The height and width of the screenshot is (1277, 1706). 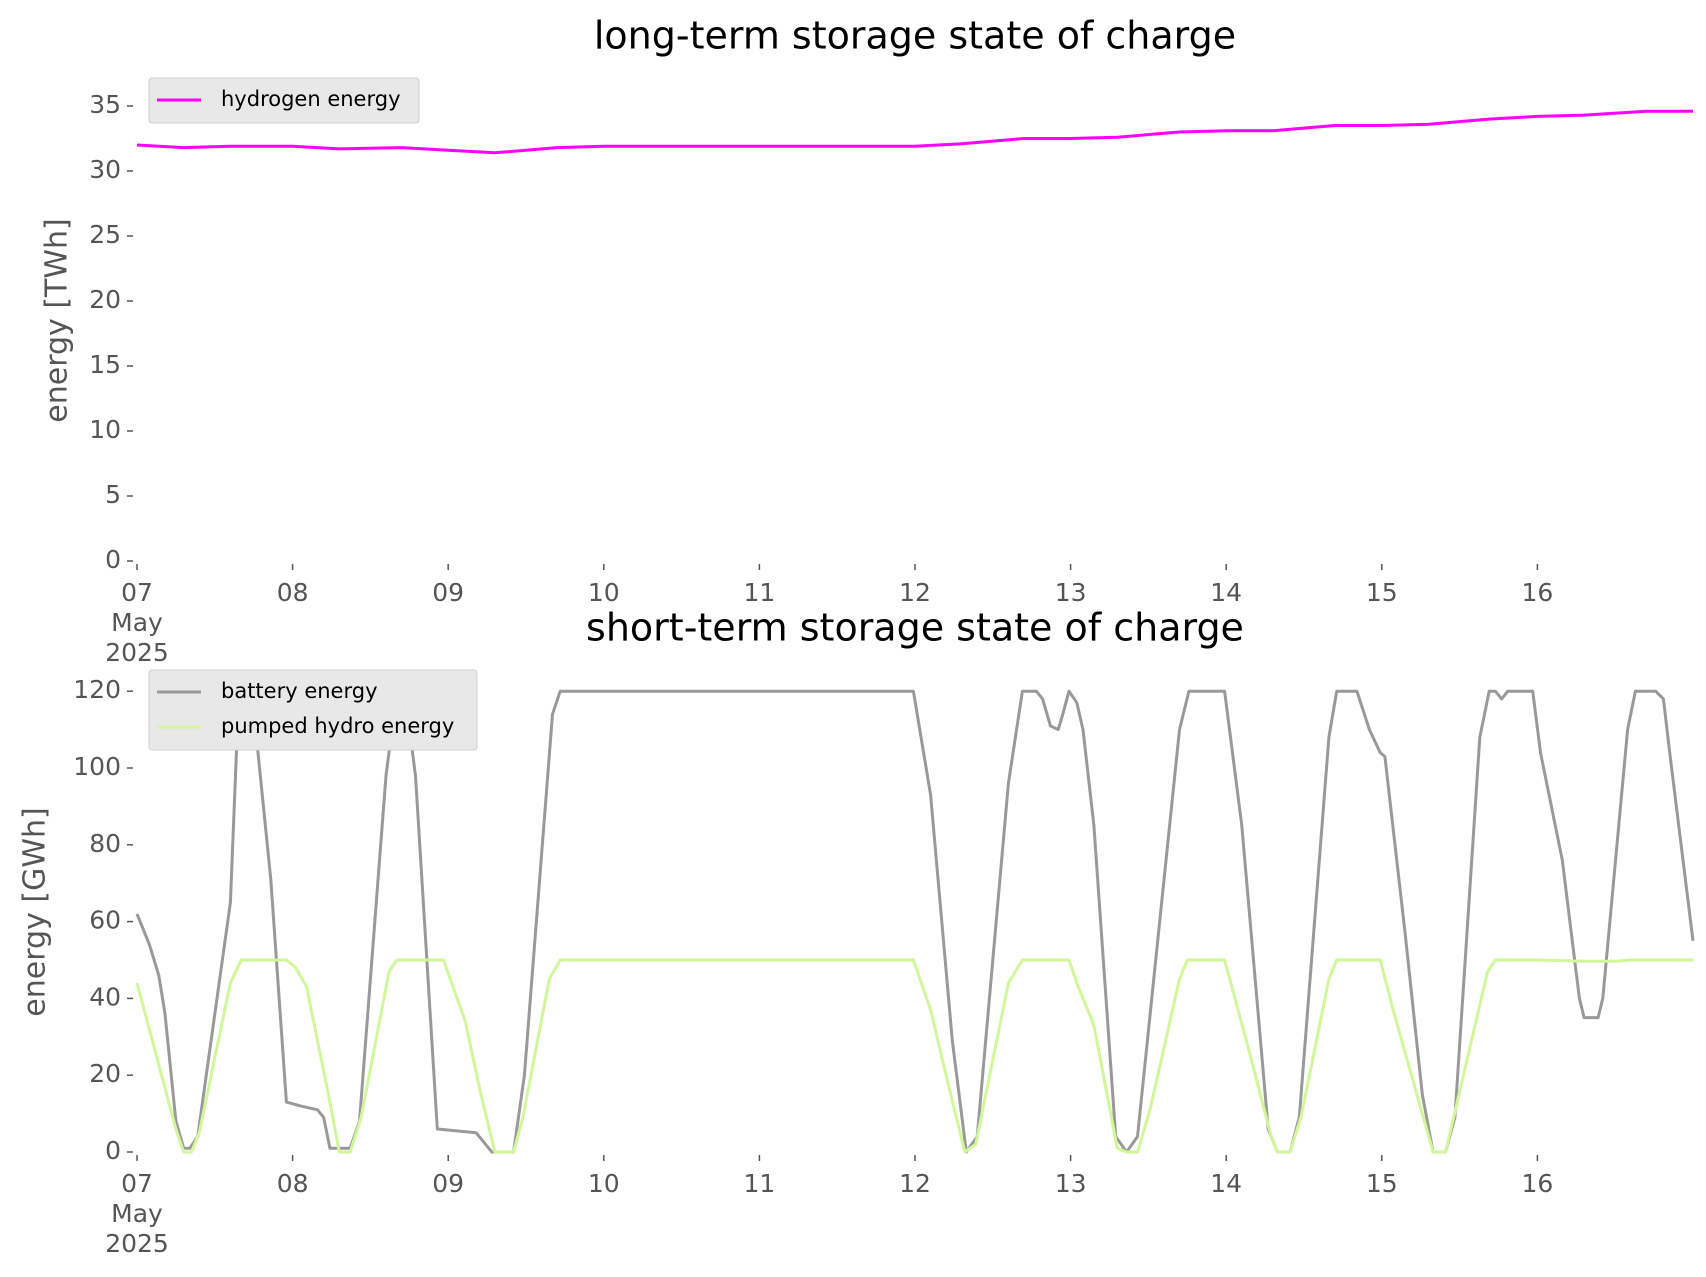 I want to click on y-tick-label: 120, so click(x=97, y=689).